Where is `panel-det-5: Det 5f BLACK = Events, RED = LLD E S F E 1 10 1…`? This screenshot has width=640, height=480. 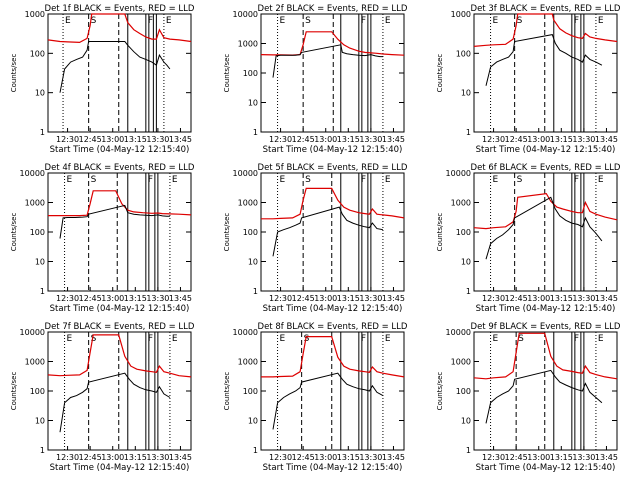
panel-det-5: Det 5f BLACK = Events, RED = LLD E S F E 1 10 1… is located at coordinates (315, 238).